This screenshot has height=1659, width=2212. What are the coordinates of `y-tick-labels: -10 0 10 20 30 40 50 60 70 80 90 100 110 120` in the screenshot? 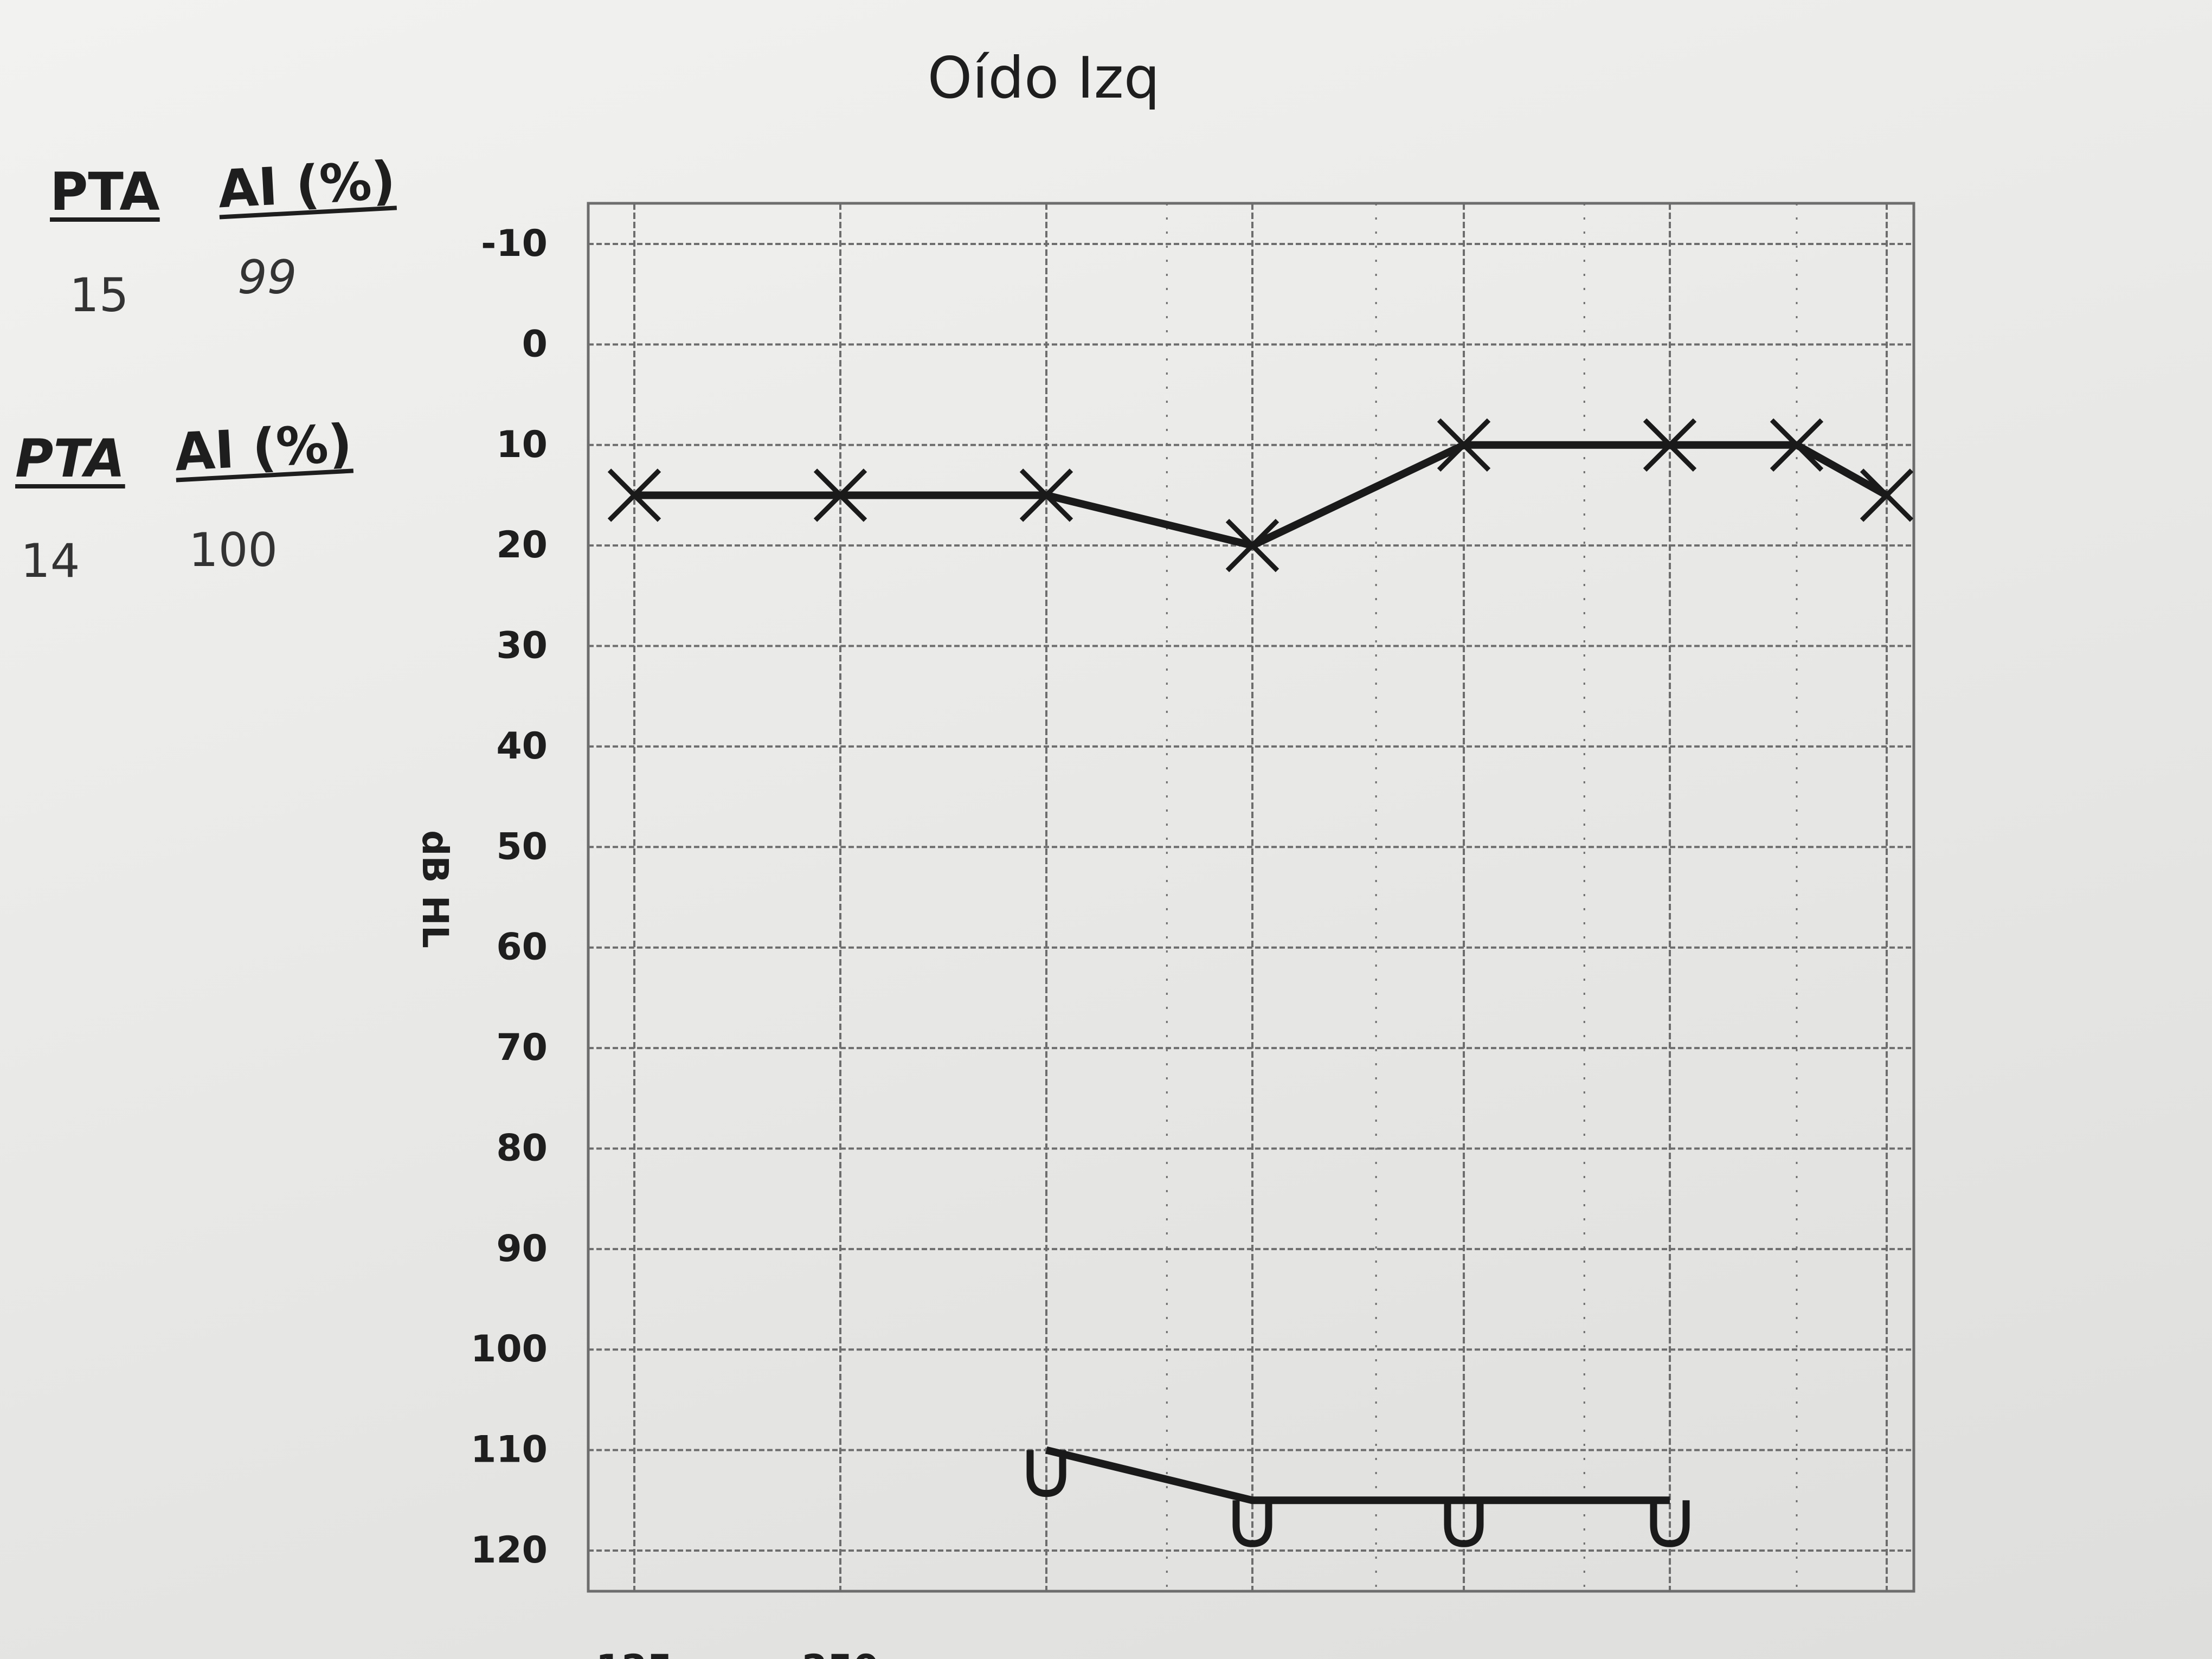 It's located at (509, 897).